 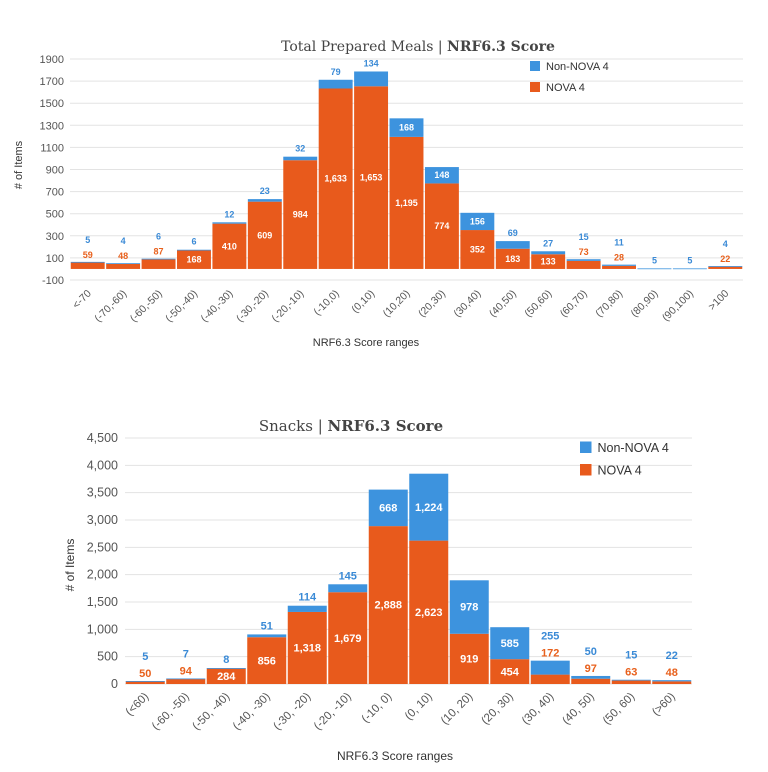 What do you see at coordinates (548, 243) in the screenshot?
I see `data-label-non-nova4: 27` at bounding box center [548, 243].